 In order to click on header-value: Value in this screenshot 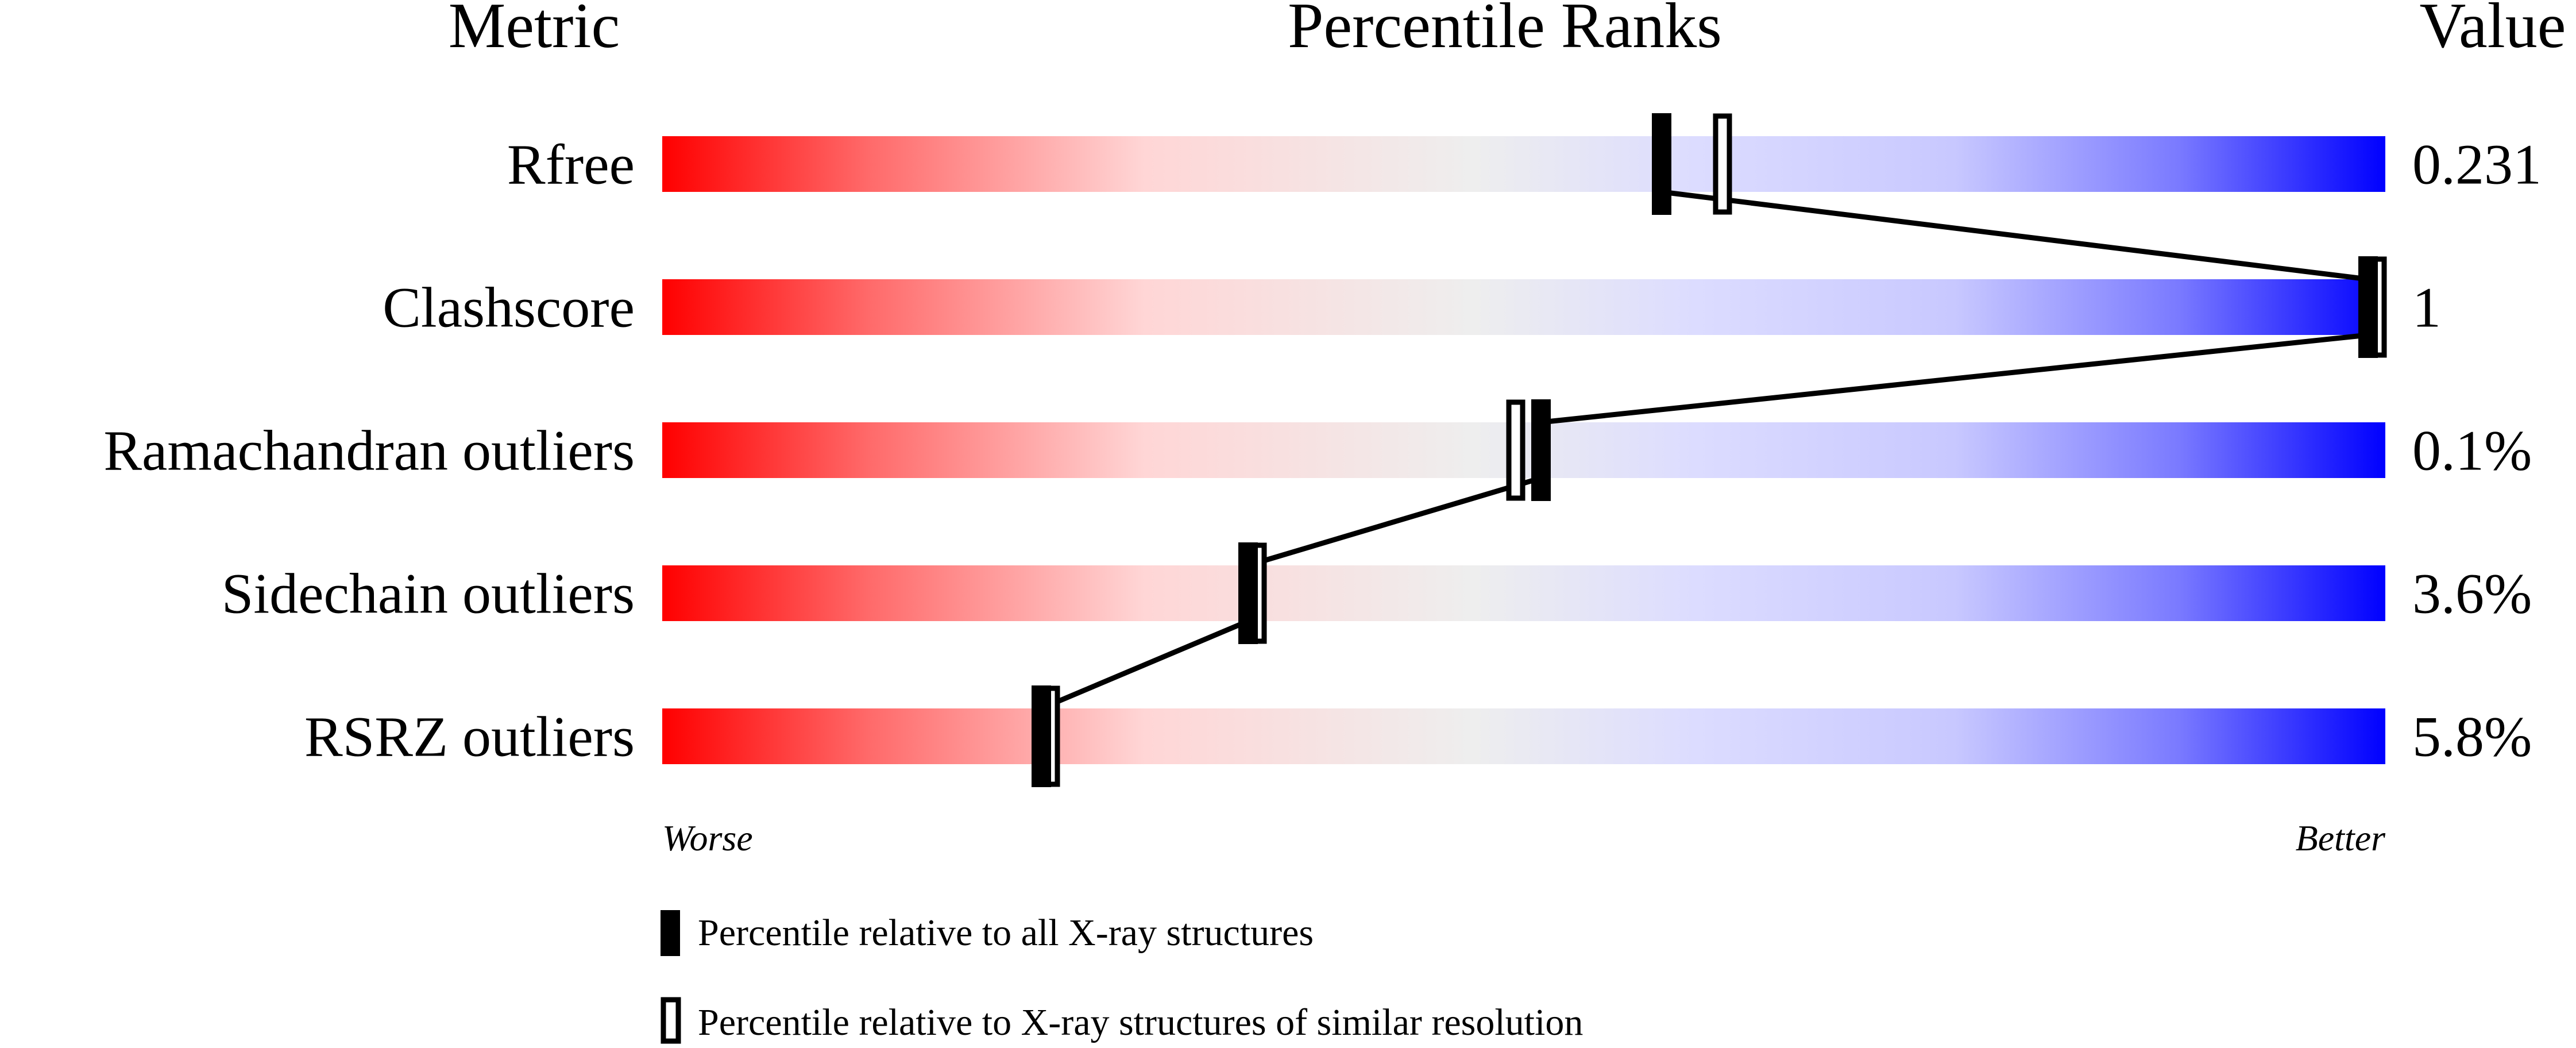, I will do `click(2492, 30)`.